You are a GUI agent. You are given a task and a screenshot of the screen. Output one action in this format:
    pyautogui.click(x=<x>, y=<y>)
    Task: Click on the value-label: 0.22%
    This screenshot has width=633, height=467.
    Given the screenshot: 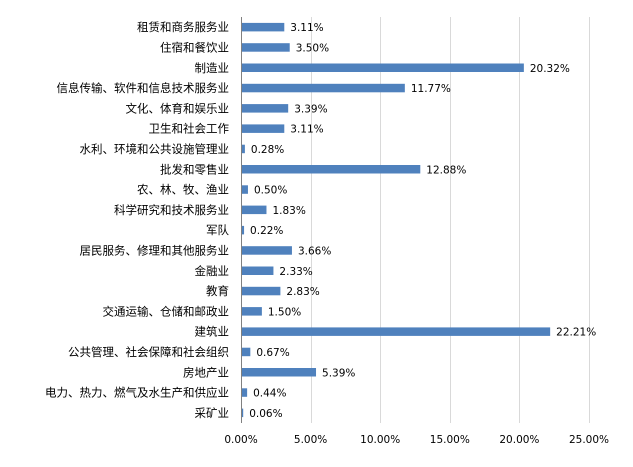 What is the action you would take?
    pyautogui.click(x=266, y=231)
    